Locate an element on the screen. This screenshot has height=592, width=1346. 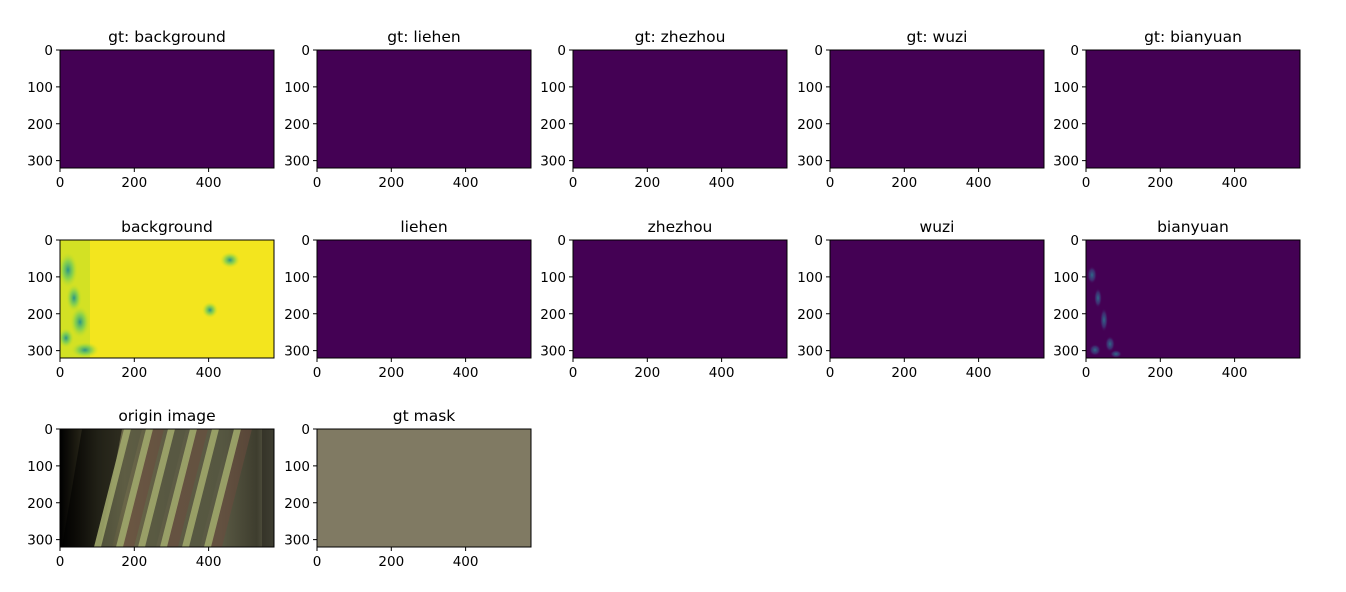
panel-gt-wuzi: gt: wuzi 0 200 400 0 100 200 300 is located at coordinates (921, 109).